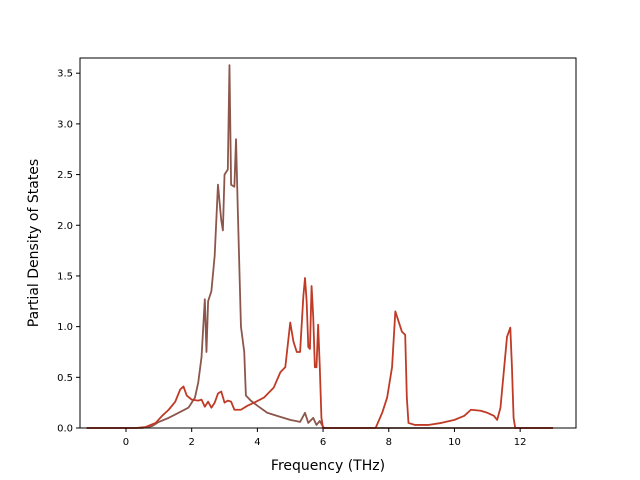  What do you see at coordinates (191, 442) in the screenshot?
I see `x-tick-label: 2` at bounding box center [191, 442].